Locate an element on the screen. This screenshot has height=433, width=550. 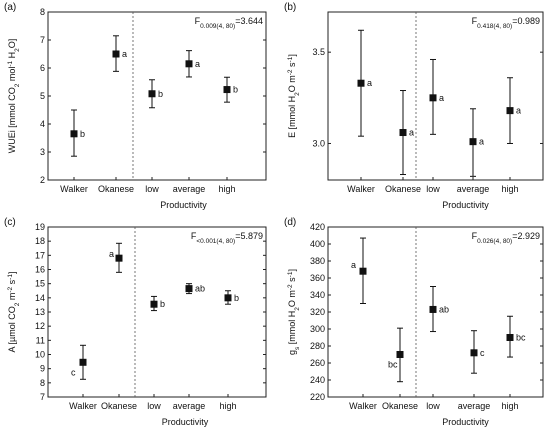
panel-label: (a) is located at coordinates (10, 7).